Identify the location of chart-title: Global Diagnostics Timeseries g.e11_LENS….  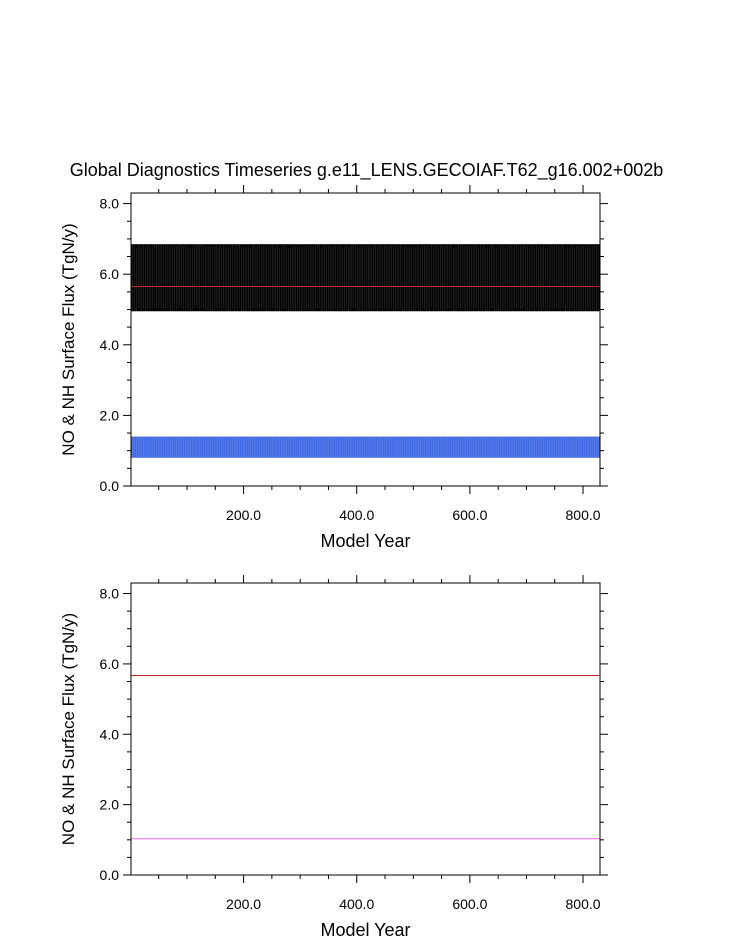
(366, 170).